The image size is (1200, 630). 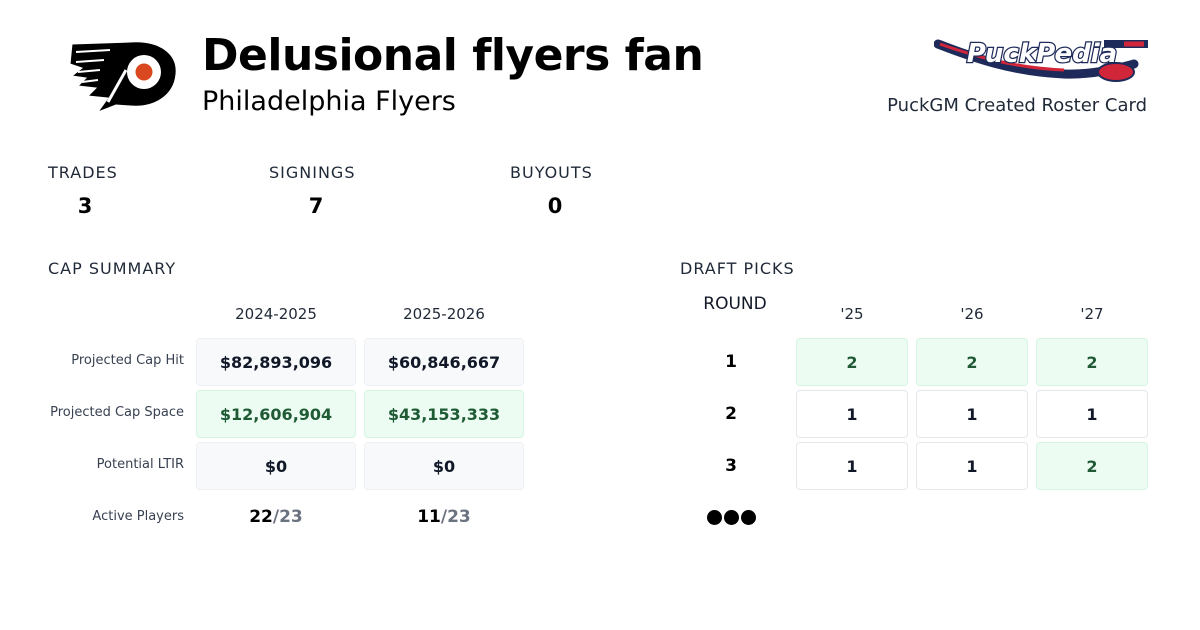 I want to click on draft-picks-title: DRAFT PICKS, so click(x=737, y=268).